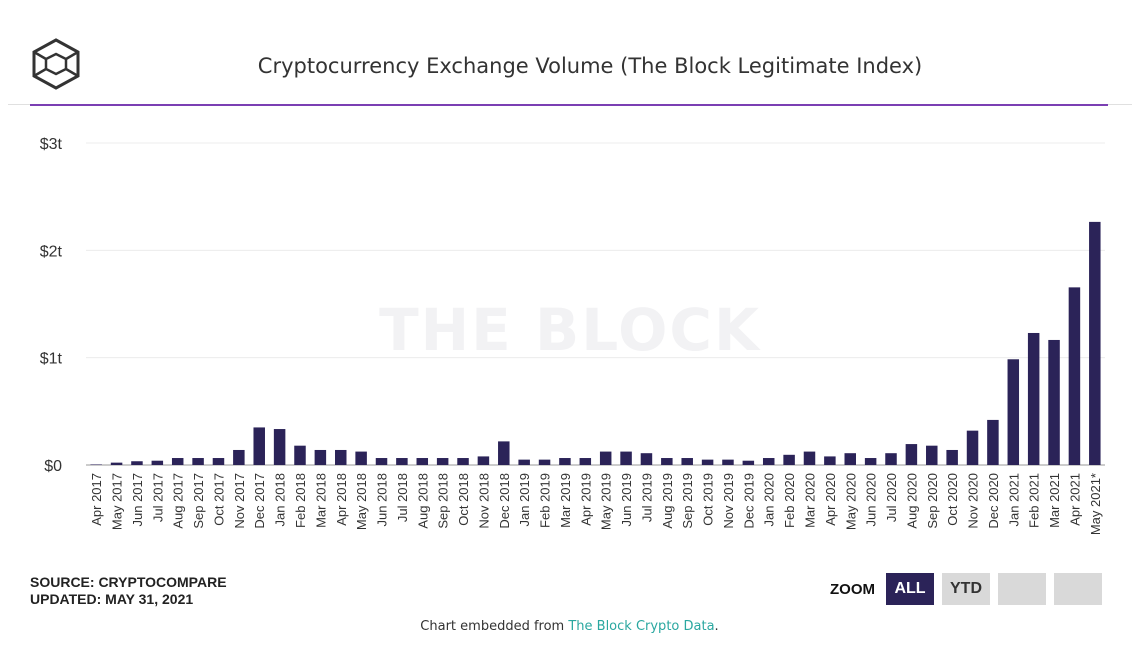 This screenshot has height=653, width=1139. What do you see at coordinates (716, 626) in the screenshot?
I see `footer-suffix: .` at bounding box center [716, 626].